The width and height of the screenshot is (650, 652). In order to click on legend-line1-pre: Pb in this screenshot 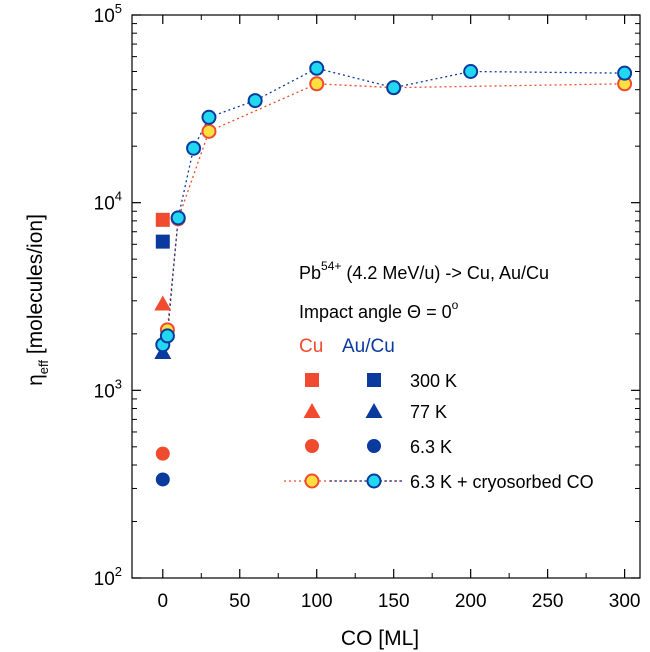, I will do `click(310, 273)`.